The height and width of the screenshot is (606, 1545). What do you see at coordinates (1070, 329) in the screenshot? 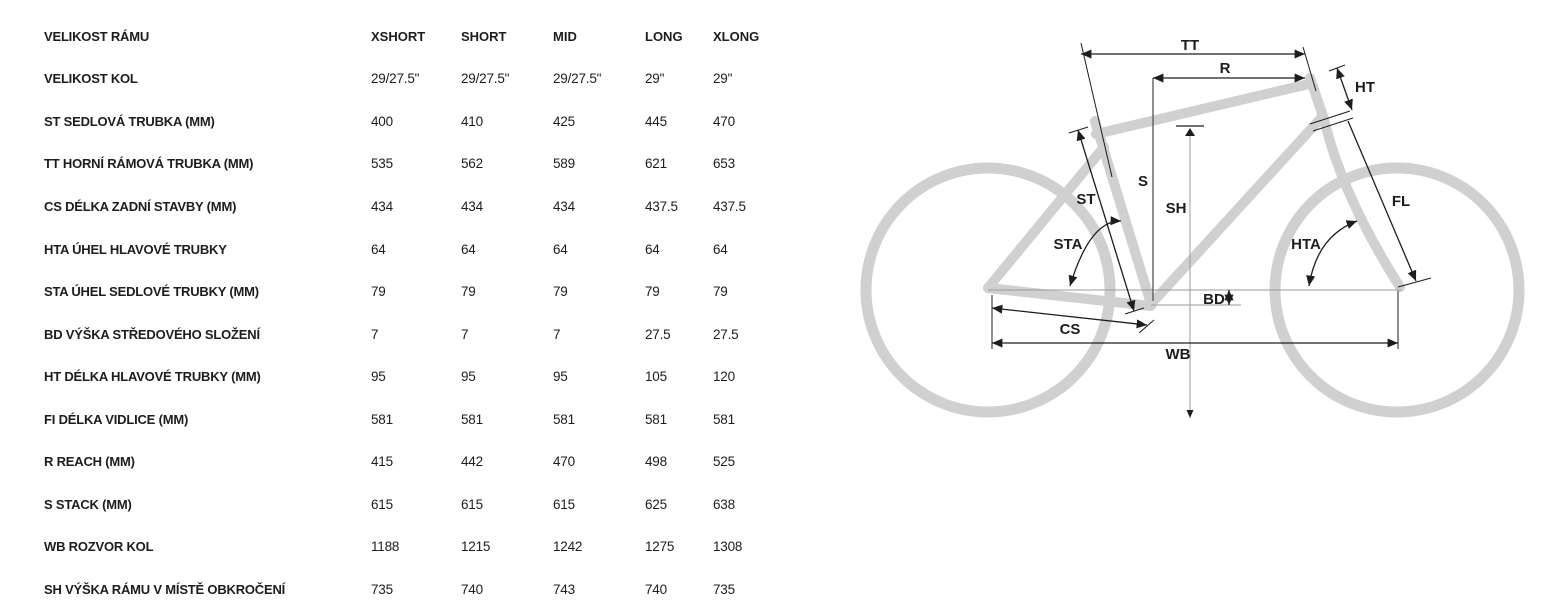
I see `label-cs: CS` at bounding box center [1070, 329].